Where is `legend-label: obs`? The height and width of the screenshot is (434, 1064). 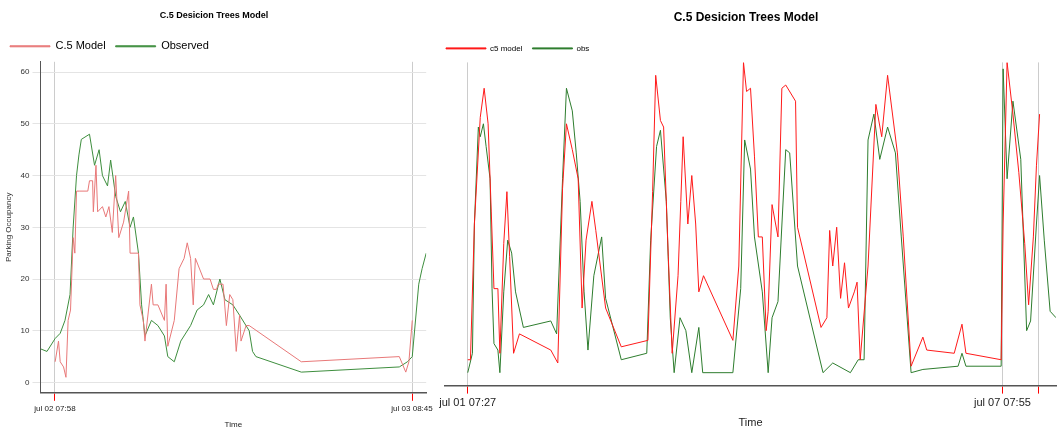
legend-label: obs is located at coordinates (583, 48).